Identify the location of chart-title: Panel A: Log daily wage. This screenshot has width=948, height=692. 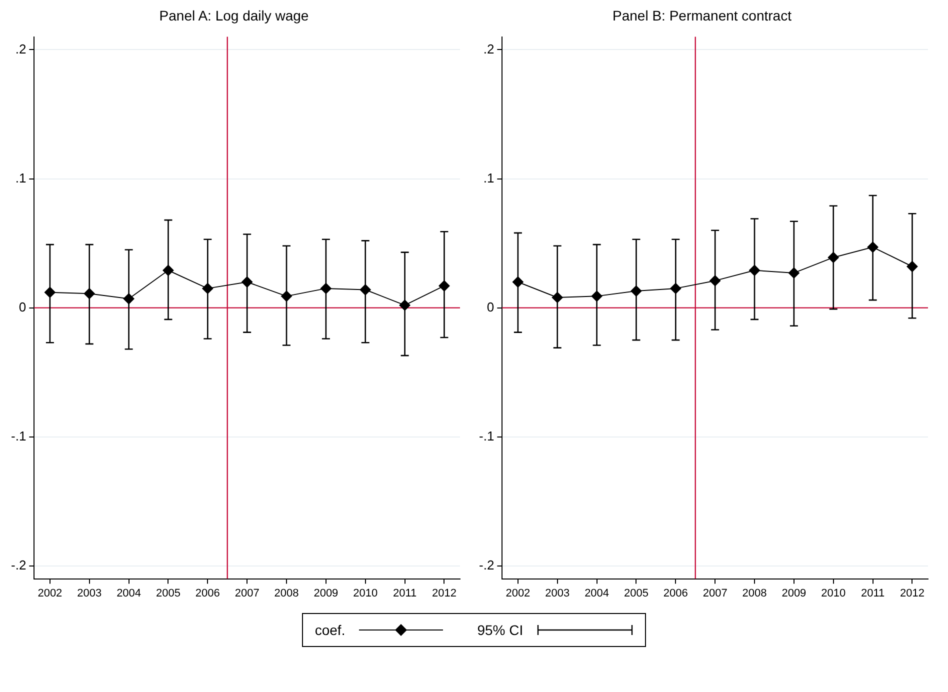
(234, 15).